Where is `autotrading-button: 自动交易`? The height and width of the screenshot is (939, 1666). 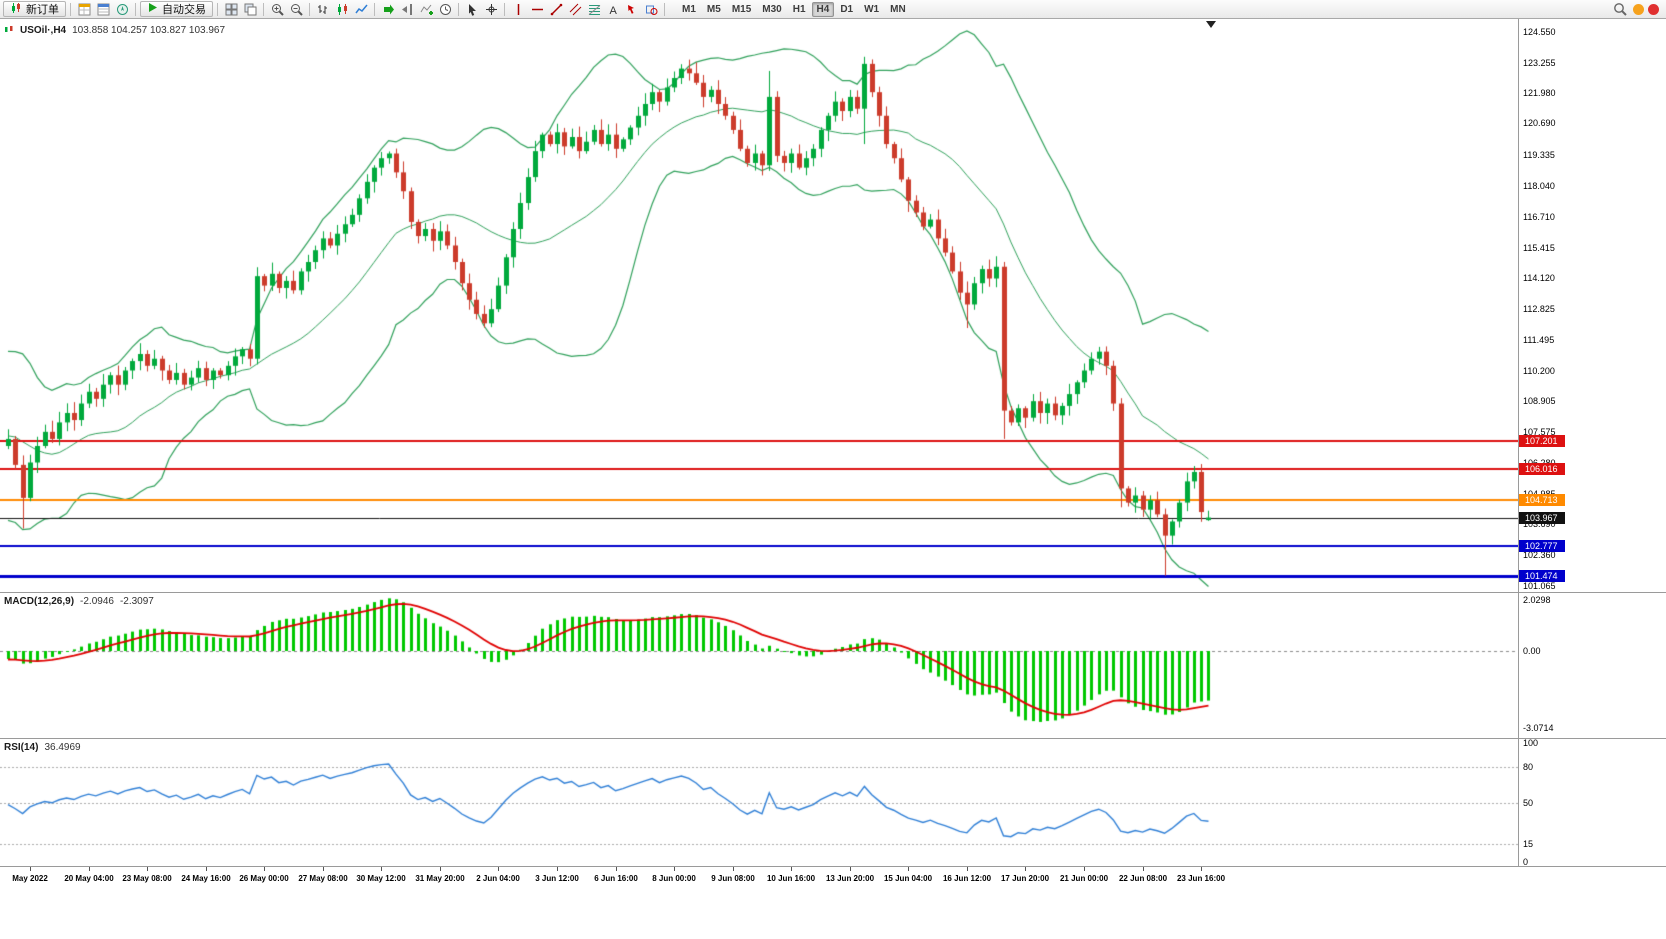
autotrading-button: 自动交易 is located at coordinates (176, 9).